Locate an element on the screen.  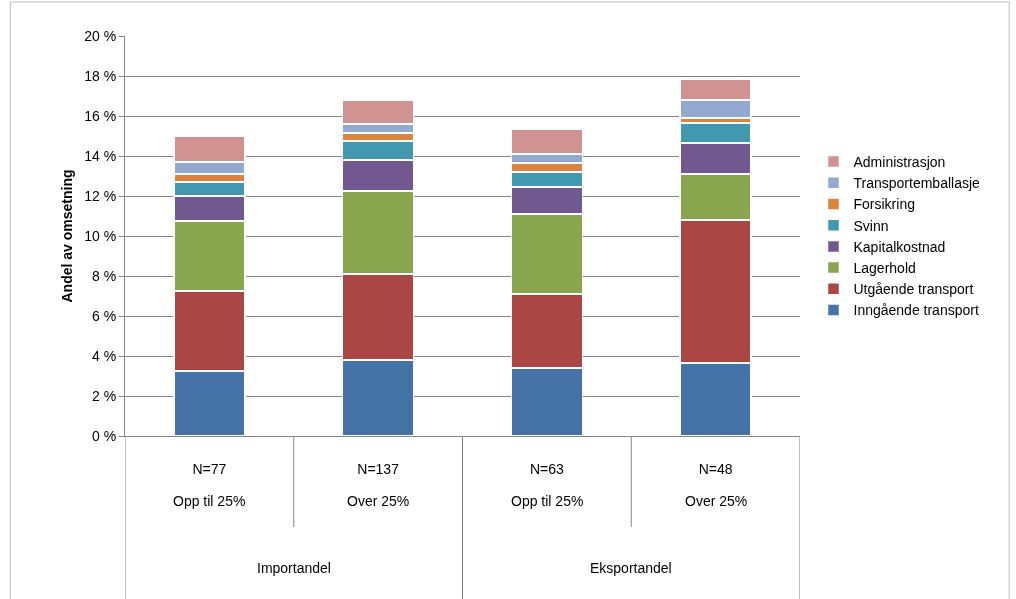
legend-label: Administrasjon is located at coordinates (899, 162).